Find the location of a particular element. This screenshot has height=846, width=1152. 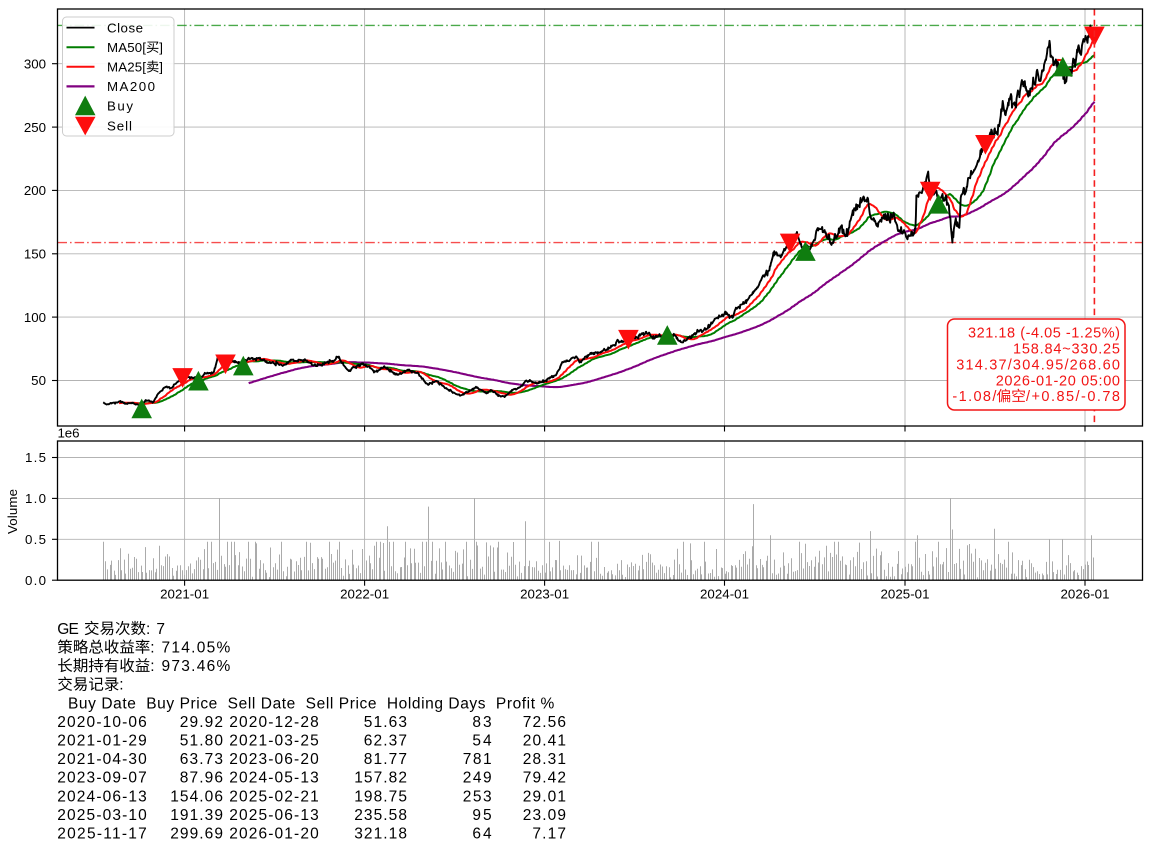

svg-text: 64 is located at coordinates (482, 834).